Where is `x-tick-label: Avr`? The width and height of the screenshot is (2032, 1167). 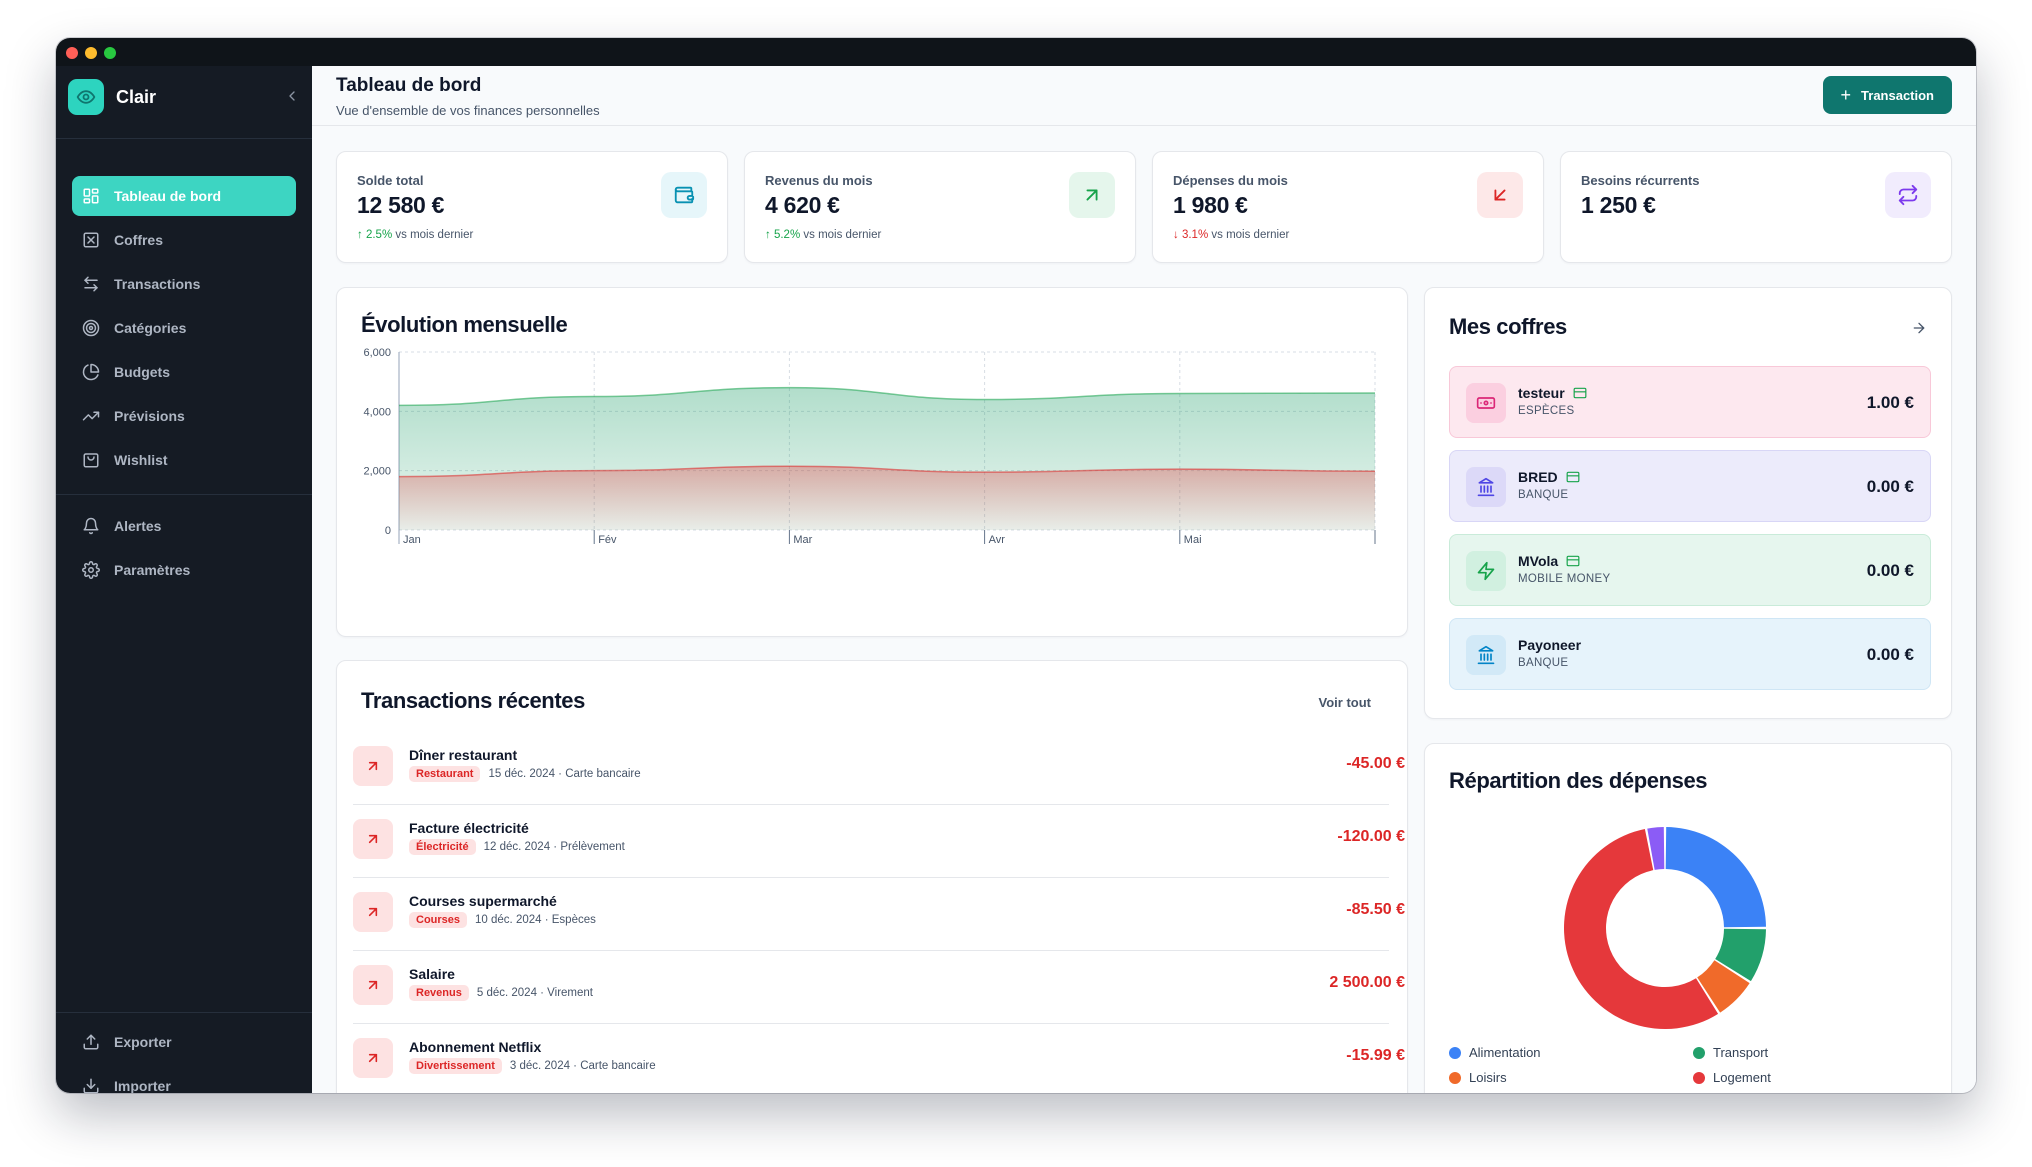
x-tick-label: Avr is located at coordinates (997, 540).